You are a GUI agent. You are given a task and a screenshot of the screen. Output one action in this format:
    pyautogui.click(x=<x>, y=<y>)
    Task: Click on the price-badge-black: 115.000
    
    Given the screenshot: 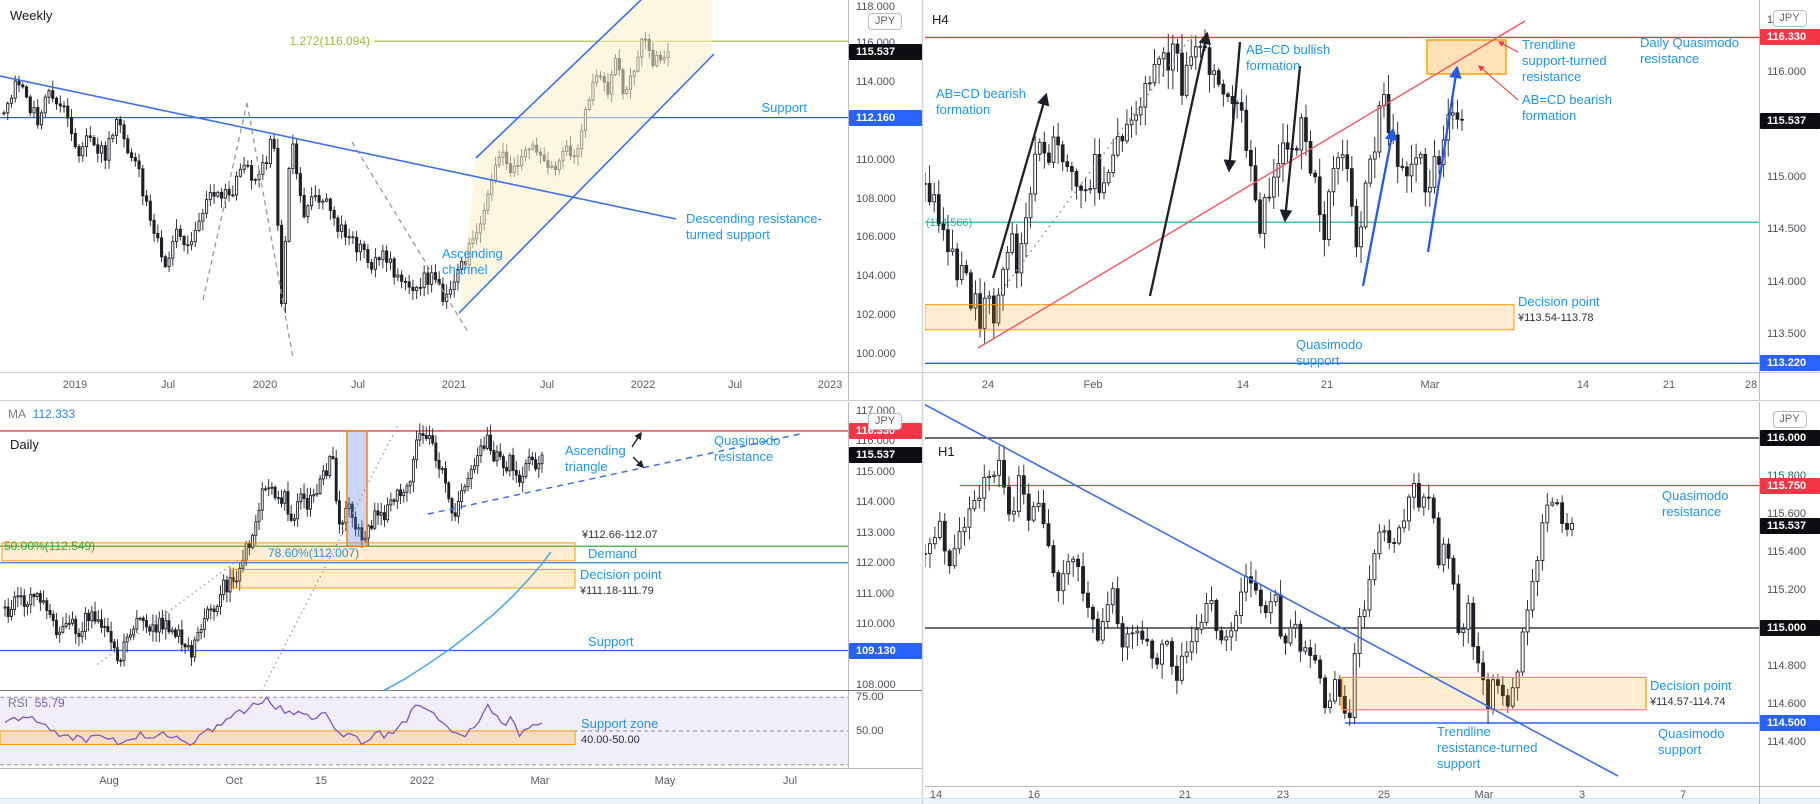 What is the action you would take?
    pyautogui.click(x=1790, y=628)
    